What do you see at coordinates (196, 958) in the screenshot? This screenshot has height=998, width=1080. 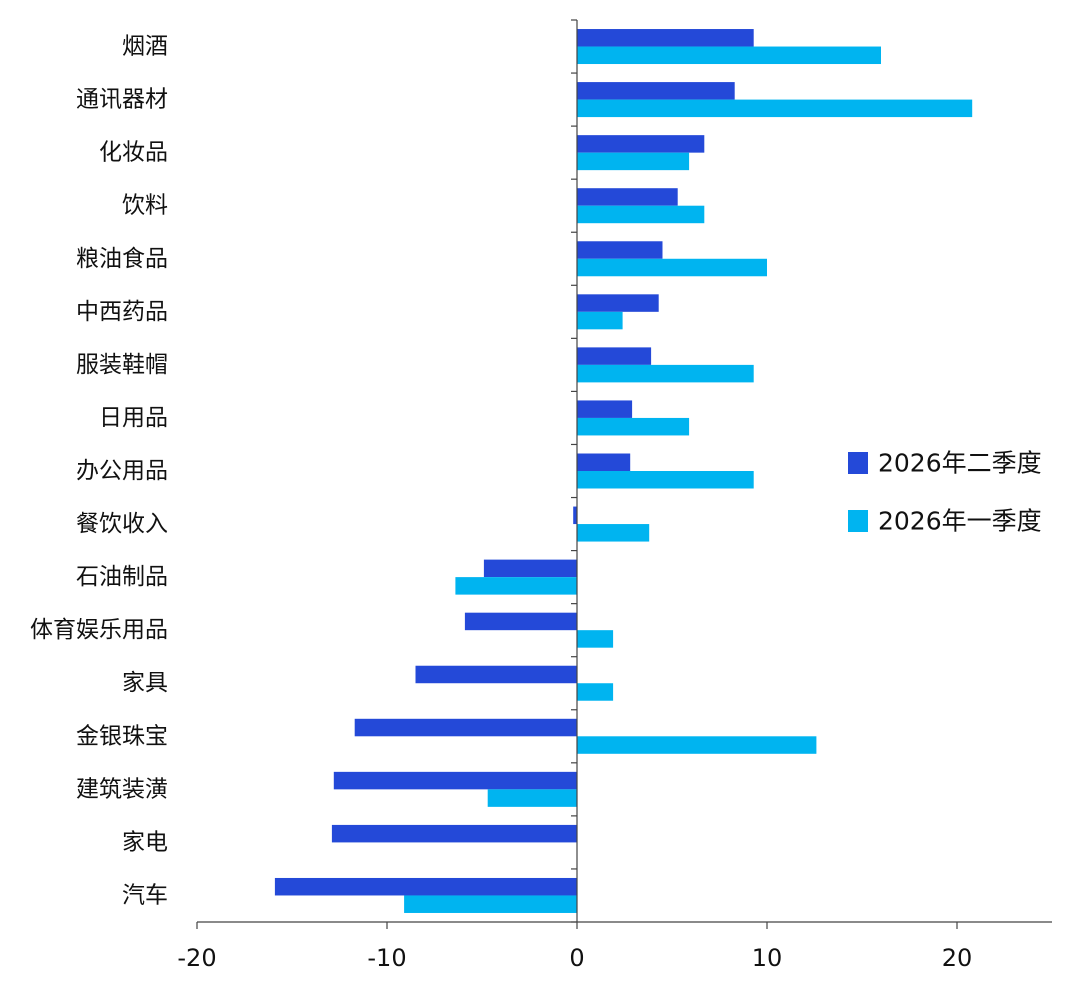 I see `x-tick-label: -20` at bounding box center [196, 958].